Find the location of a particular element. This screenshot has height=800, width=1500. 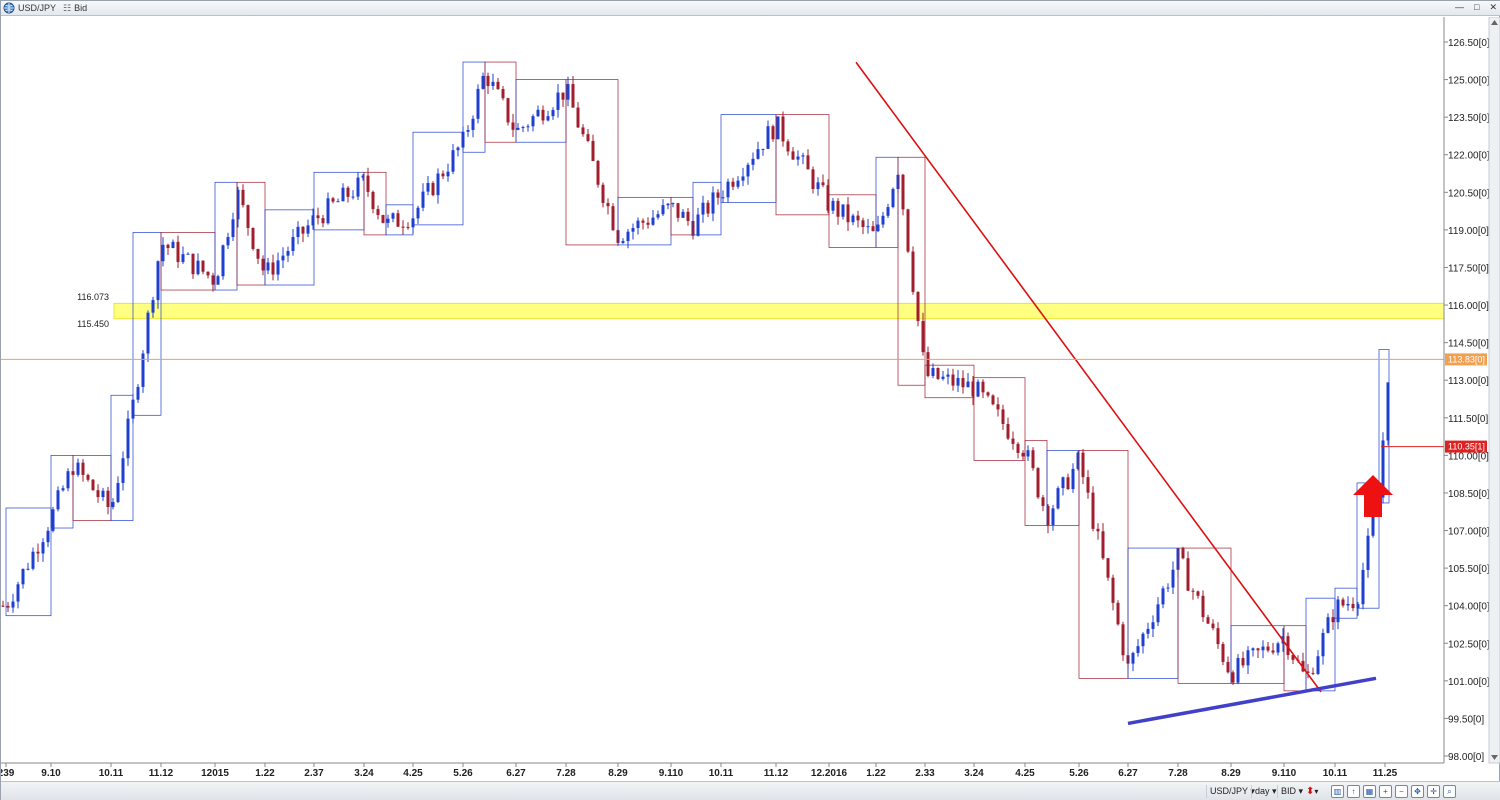

crosshair-icon: ✛ is located at coordinates (1433, 791).